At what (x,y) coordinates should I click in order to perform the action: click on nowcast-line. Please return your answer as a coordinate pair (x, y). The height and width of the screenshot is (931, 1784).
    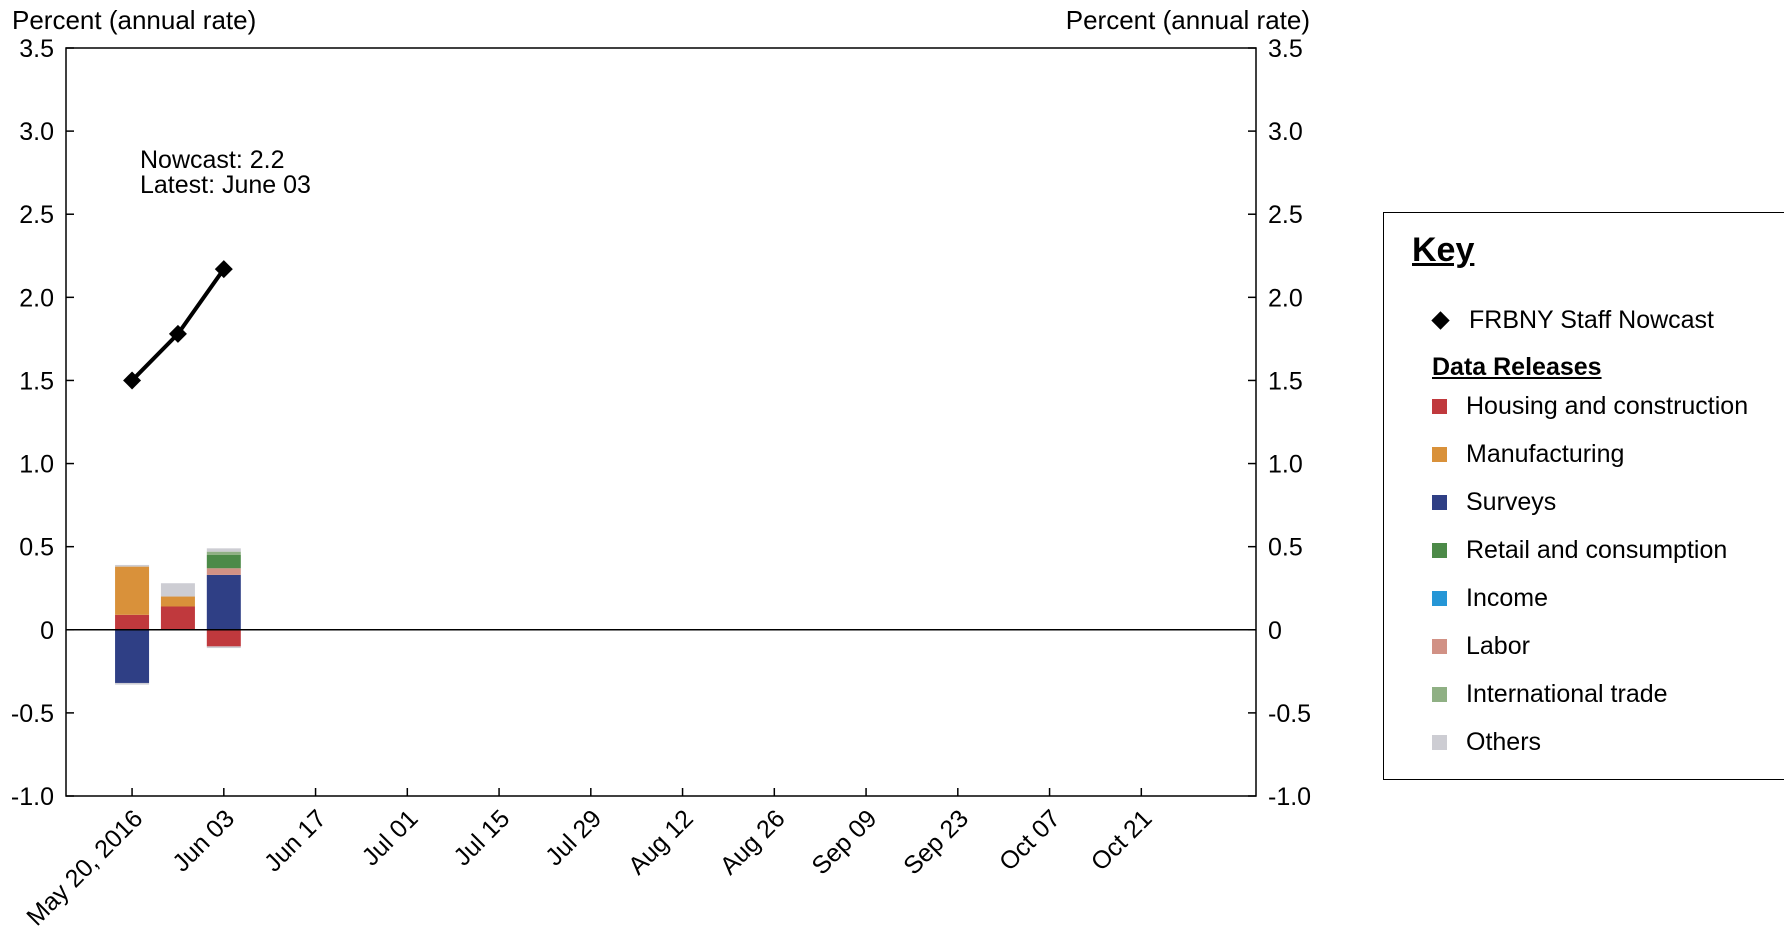
    Looking at the image, I should click on (178, 324).